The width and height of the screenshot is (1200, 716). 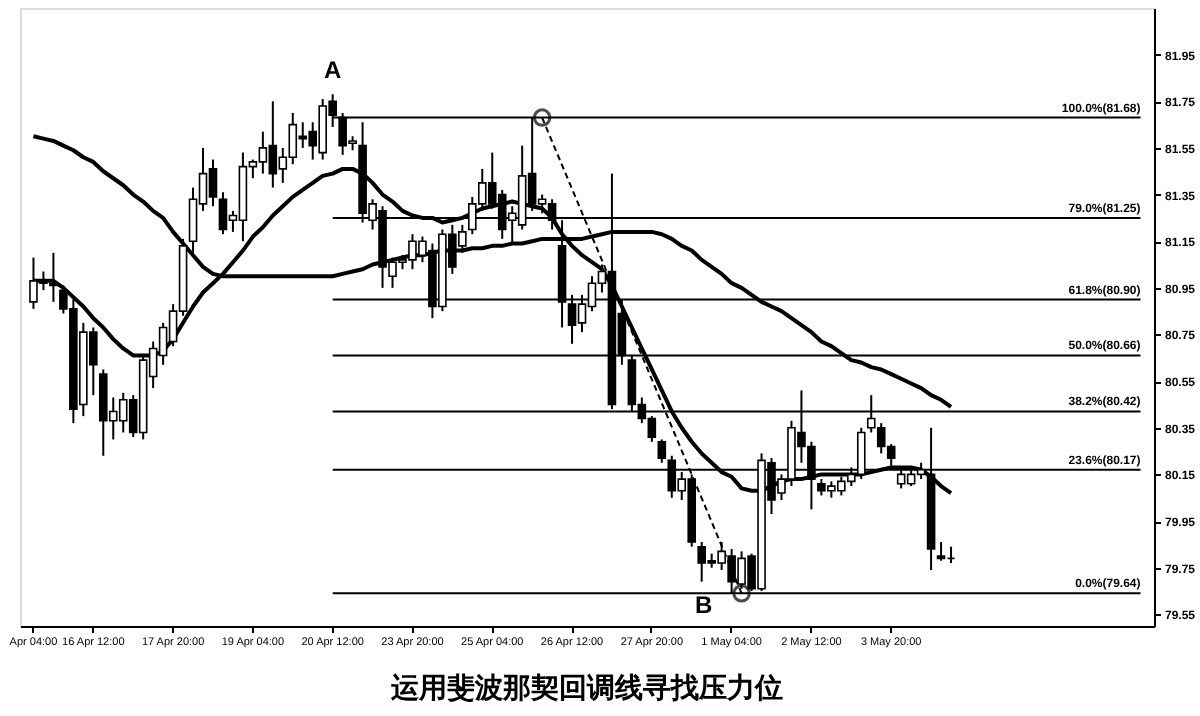 What do you see at coordinates (333, 70) in the screenshot?
I see `annotation: A` at bounding box center [333, 70].